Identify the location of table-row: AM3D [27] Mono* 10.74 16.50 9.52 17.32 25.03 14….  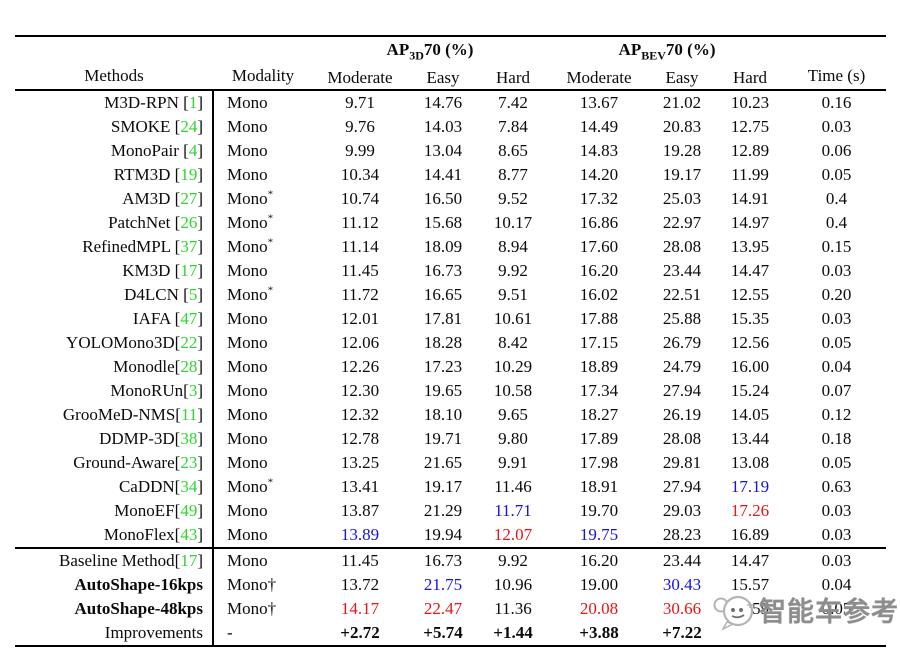
(450, 199).